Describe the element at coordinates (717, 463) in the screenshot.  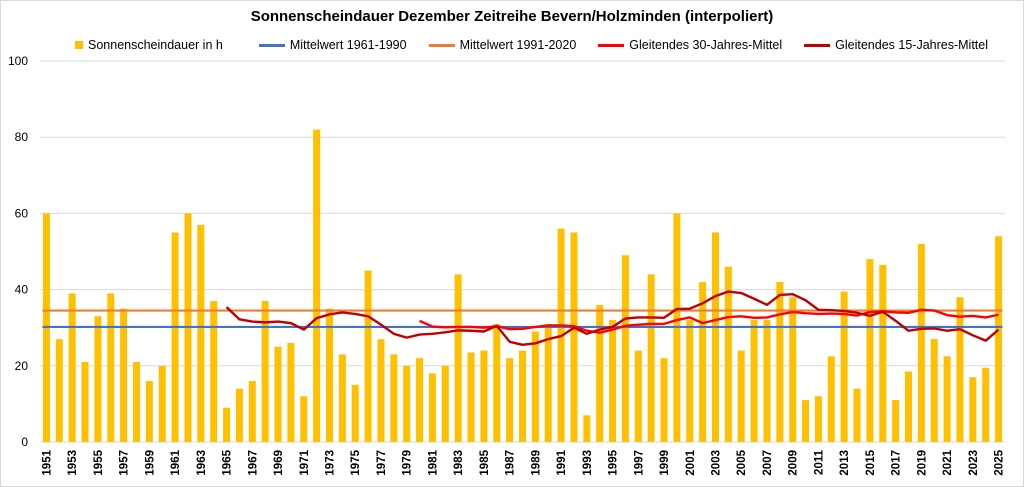
I see `x-tick-label: 2003` at that location.